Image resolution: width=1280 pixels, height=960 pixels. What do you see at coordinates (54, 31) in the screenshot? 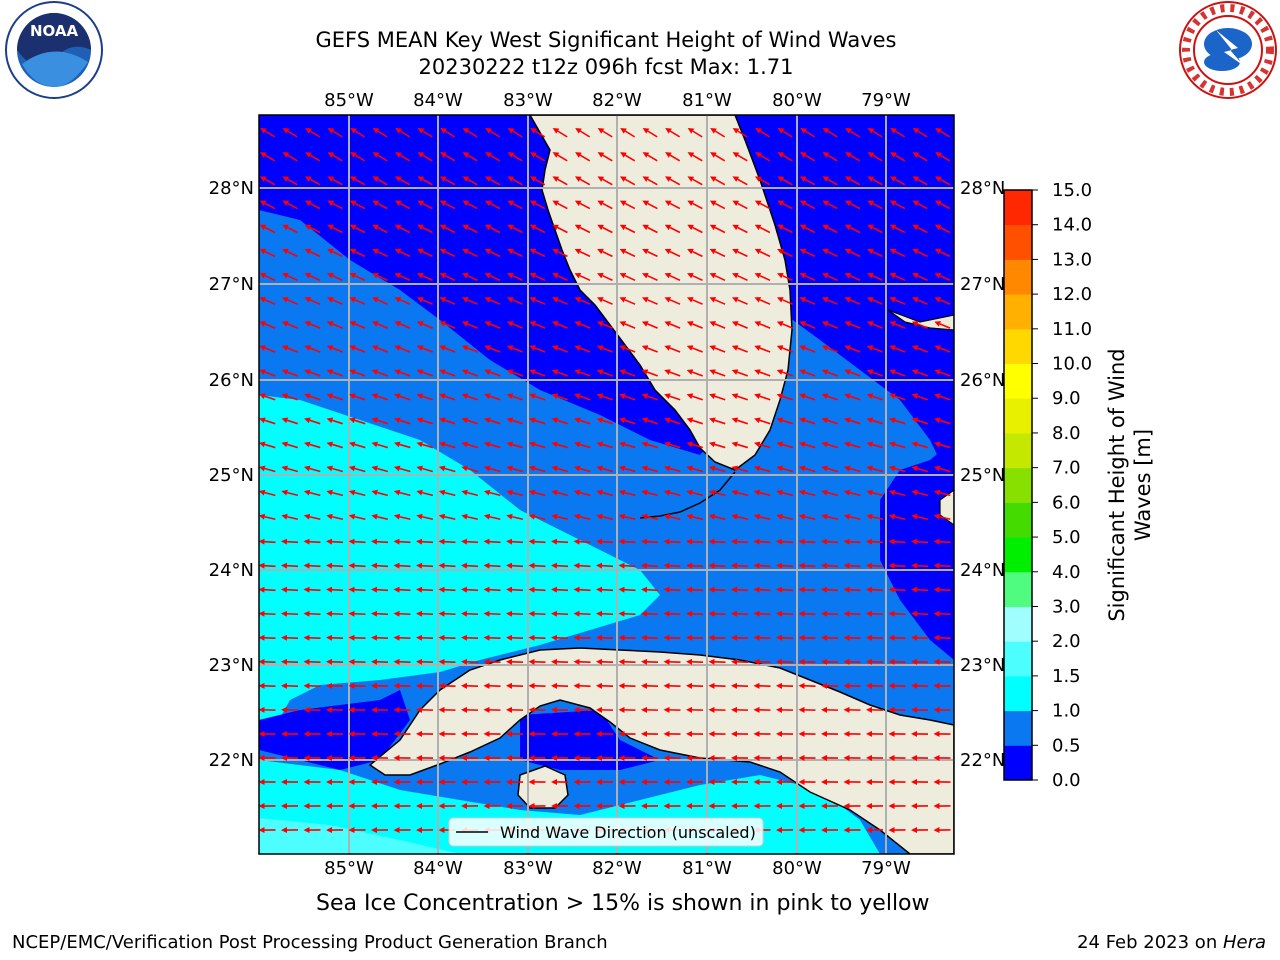
I see `noaa-logo-text: NOAA` at bounding box center [54, 31].